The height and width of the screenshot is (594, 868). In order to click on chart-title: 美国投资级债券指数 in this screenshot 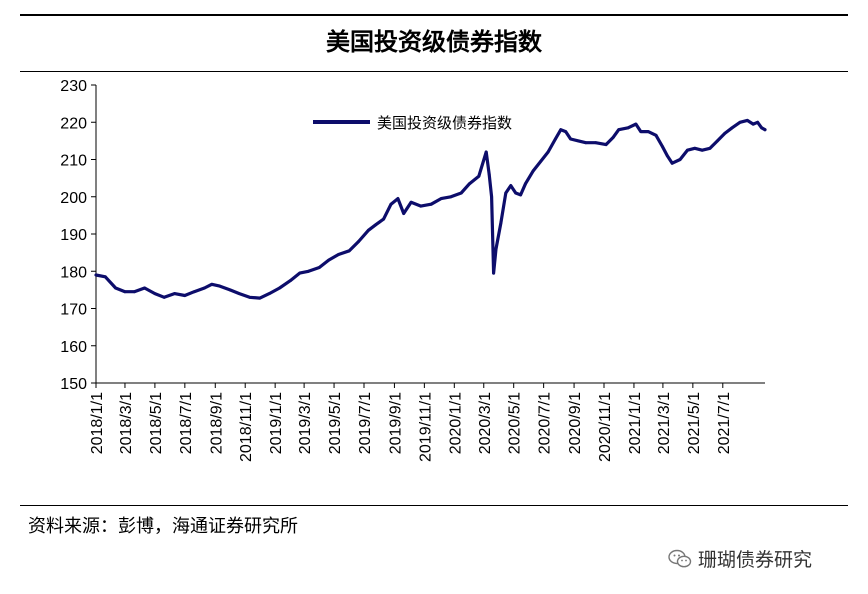, I will do `click(434, 41)`.